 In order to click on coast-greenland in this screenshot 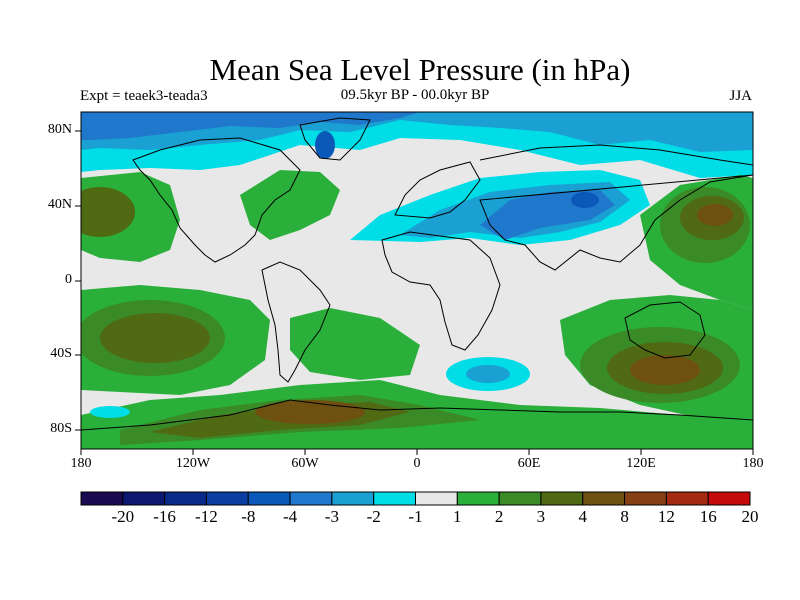, I will do `click(335, 139)`.